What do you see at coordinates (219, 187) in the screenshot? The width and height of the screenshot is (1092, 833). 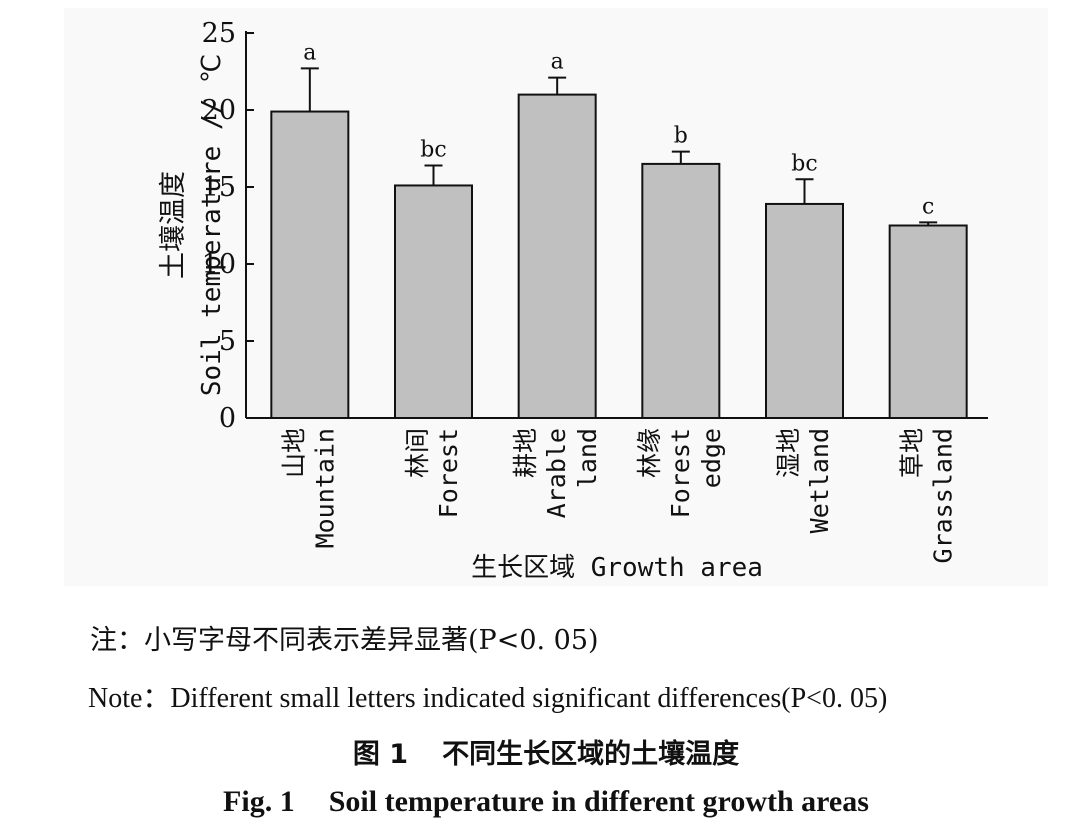 I see `y-tick-label: 15` at bounding box center [219, 187].